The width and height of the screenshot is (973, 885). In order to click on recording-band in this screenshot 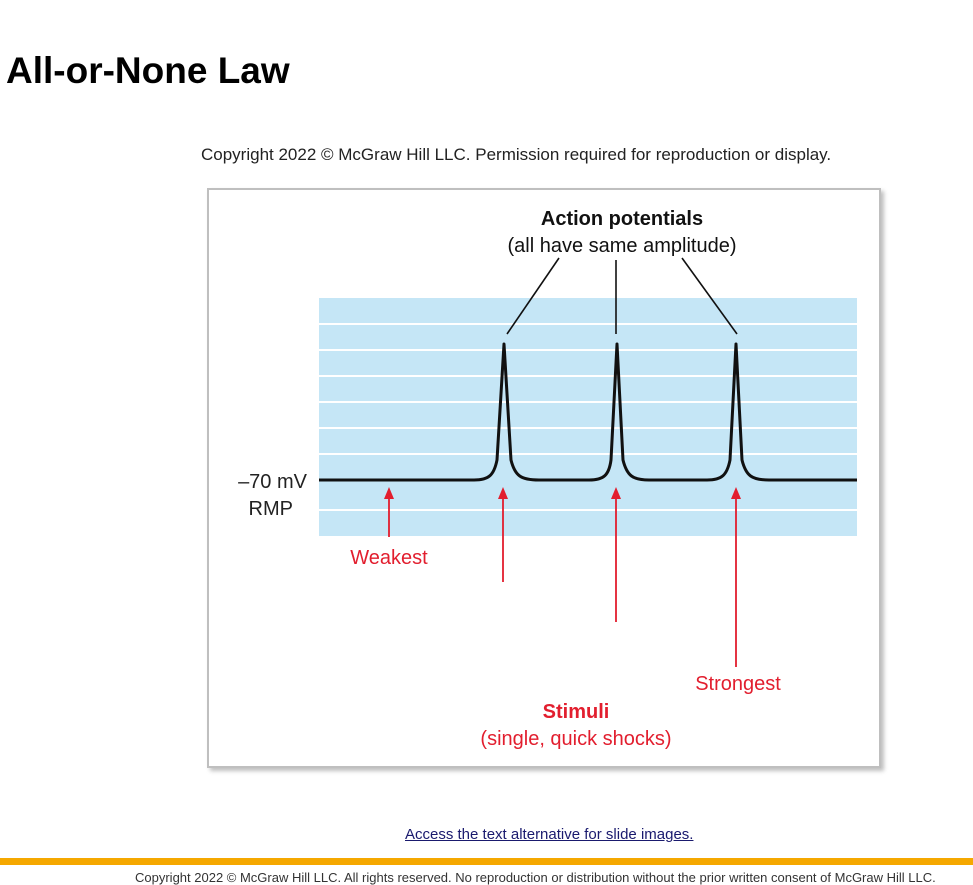, I will do `click(588, 417)`.